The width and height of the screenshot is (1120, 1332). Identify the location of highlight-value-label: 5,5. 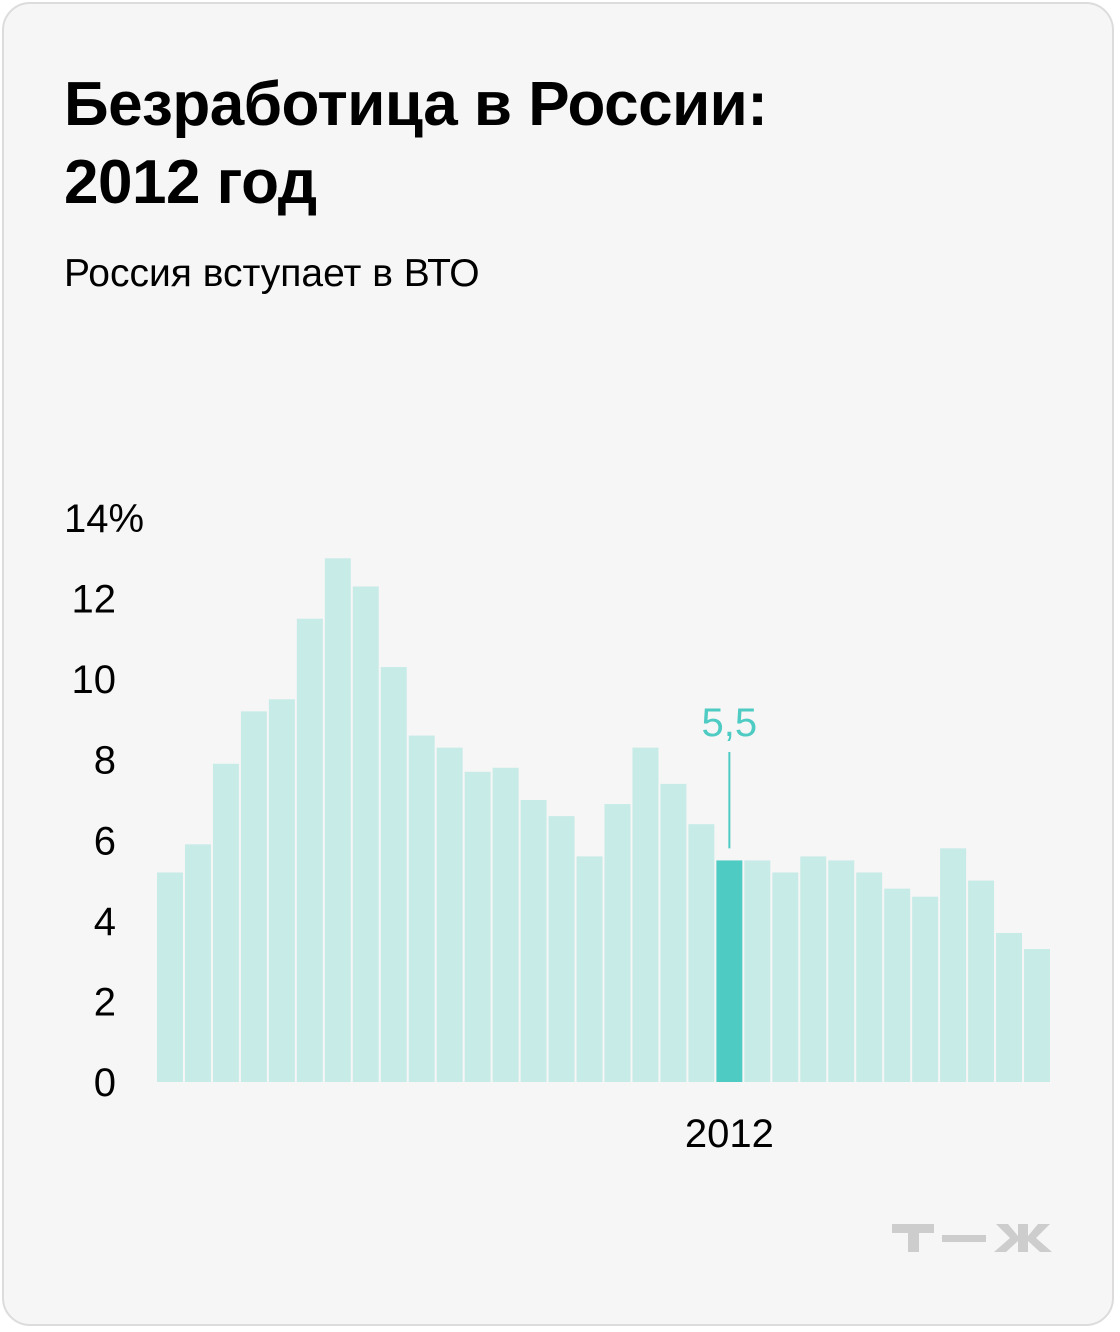
(730, 723).